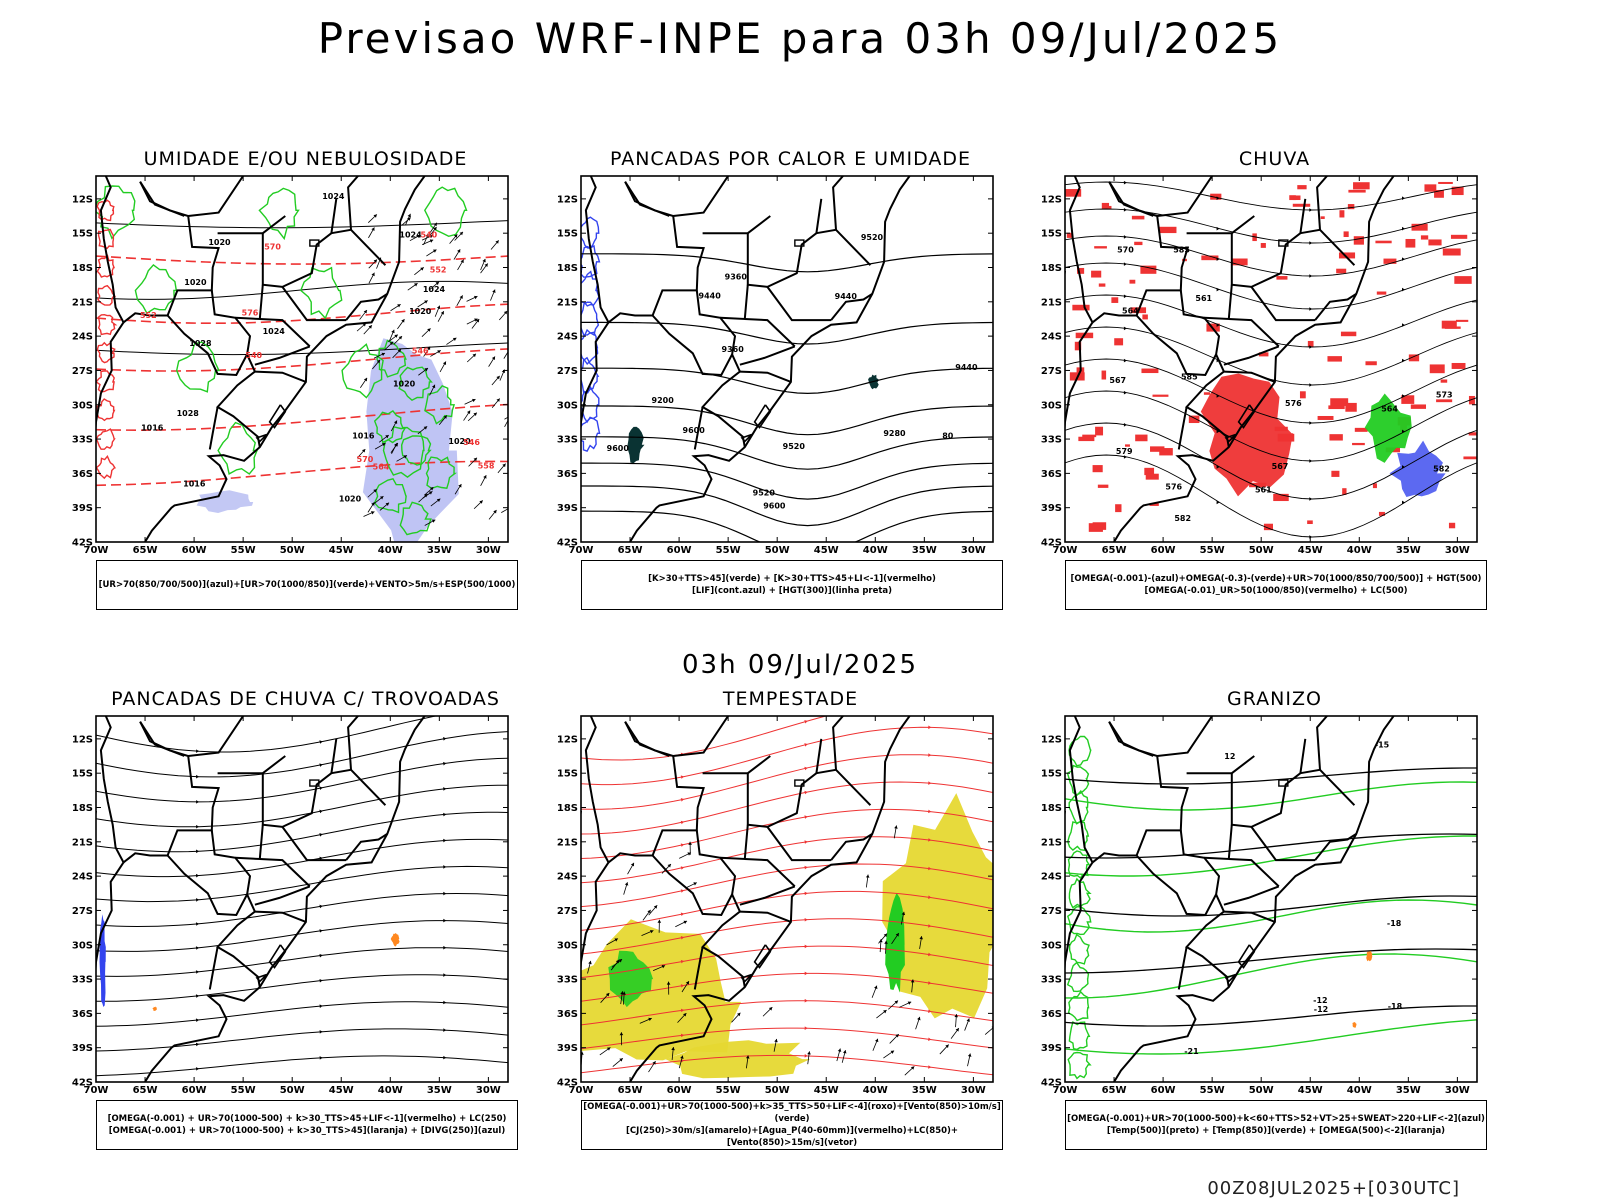 The width and height of the screenshot is (1600, 1200). Describe the element at coordinates (200, 343) in the screenshot. I see `contour-label: 1028` at that location.